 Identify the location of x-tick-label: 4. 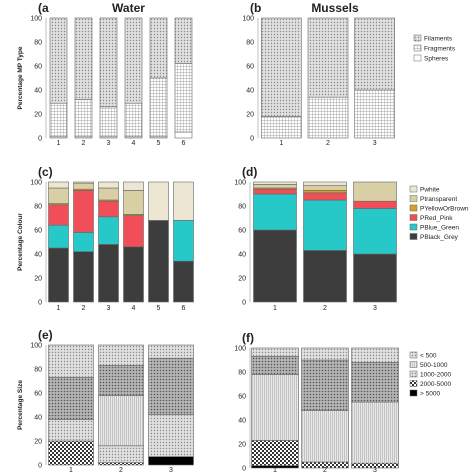
(134, 143).